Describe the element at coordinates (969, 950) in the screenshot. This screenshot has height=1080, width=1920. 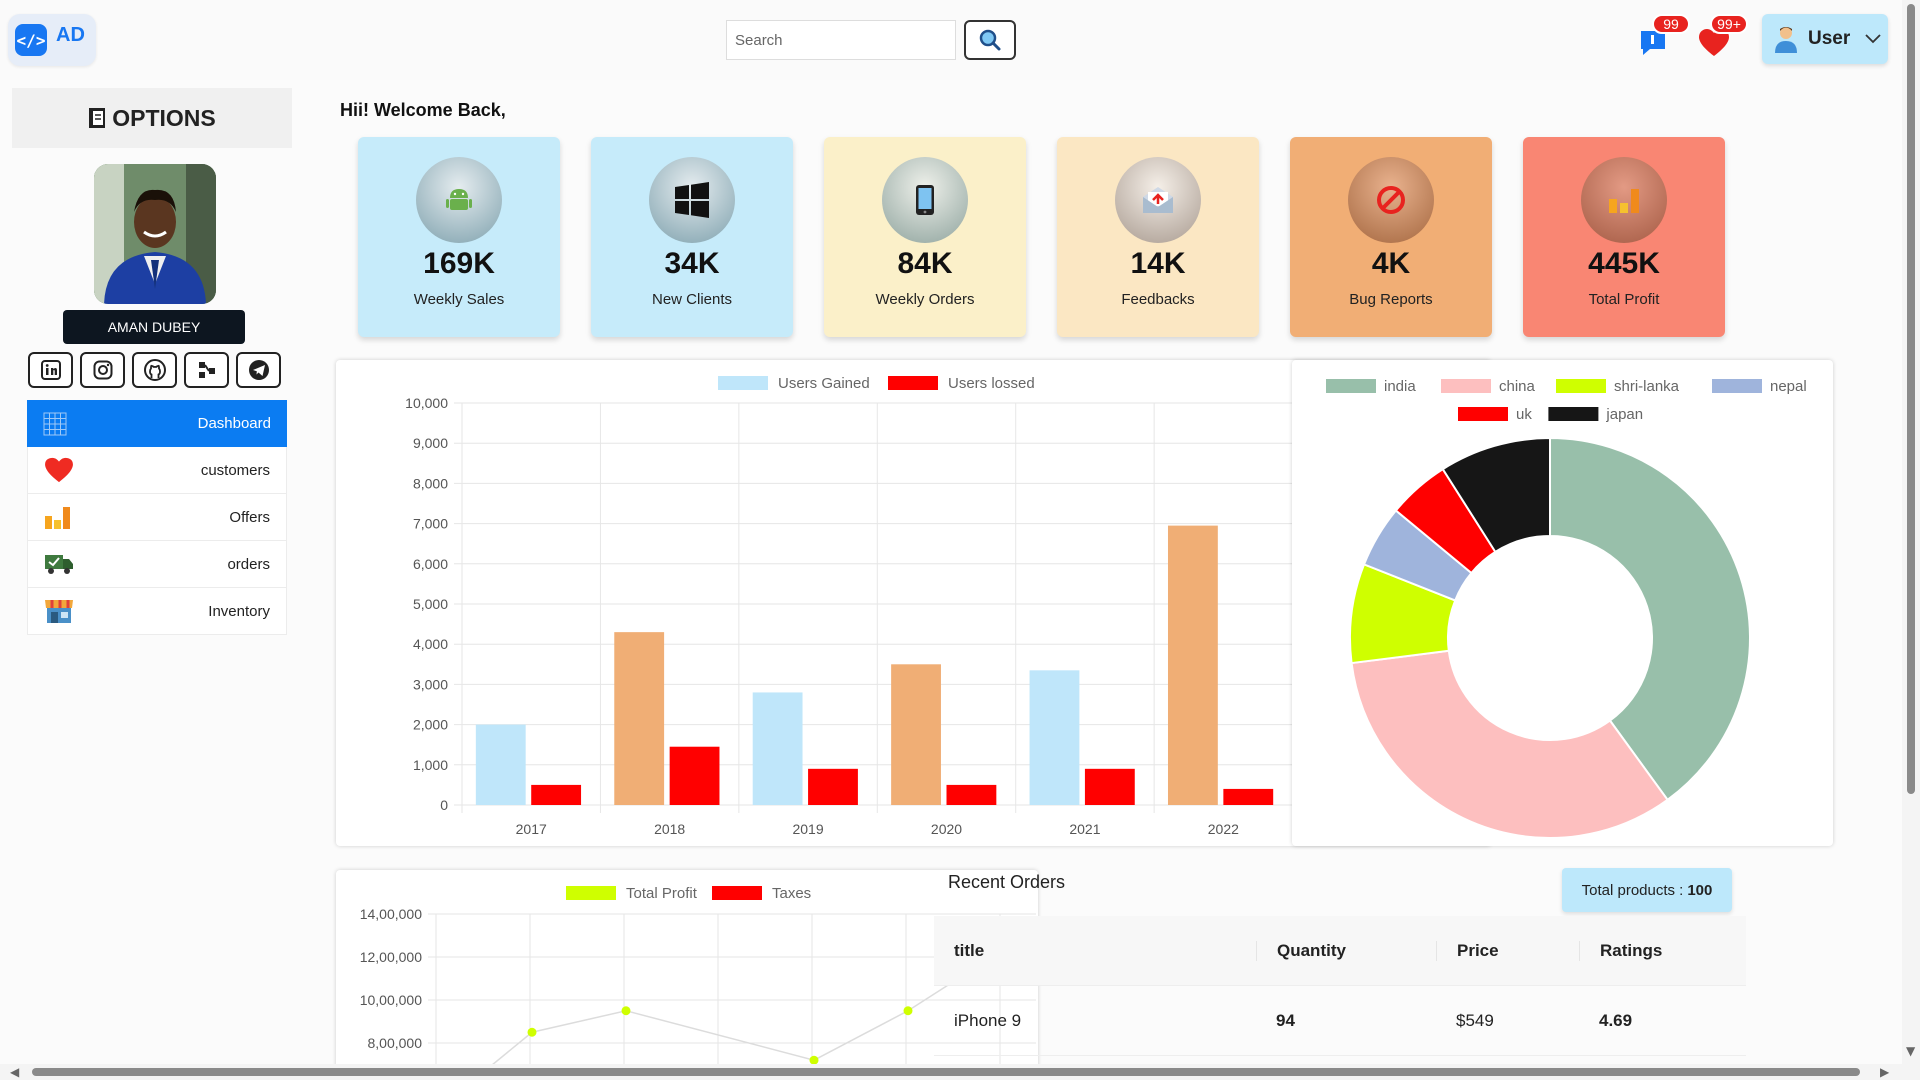
I see `column-header-title: title` at that location.